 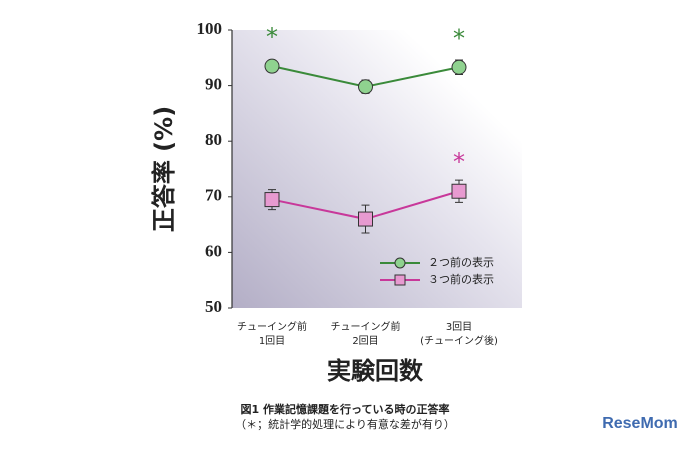 What do you see at coordinates (345, 409) in the screenshot?
I see `caption: 図1 作業記憶課題を行っている時の正答率` at bounding box center [345, 409].